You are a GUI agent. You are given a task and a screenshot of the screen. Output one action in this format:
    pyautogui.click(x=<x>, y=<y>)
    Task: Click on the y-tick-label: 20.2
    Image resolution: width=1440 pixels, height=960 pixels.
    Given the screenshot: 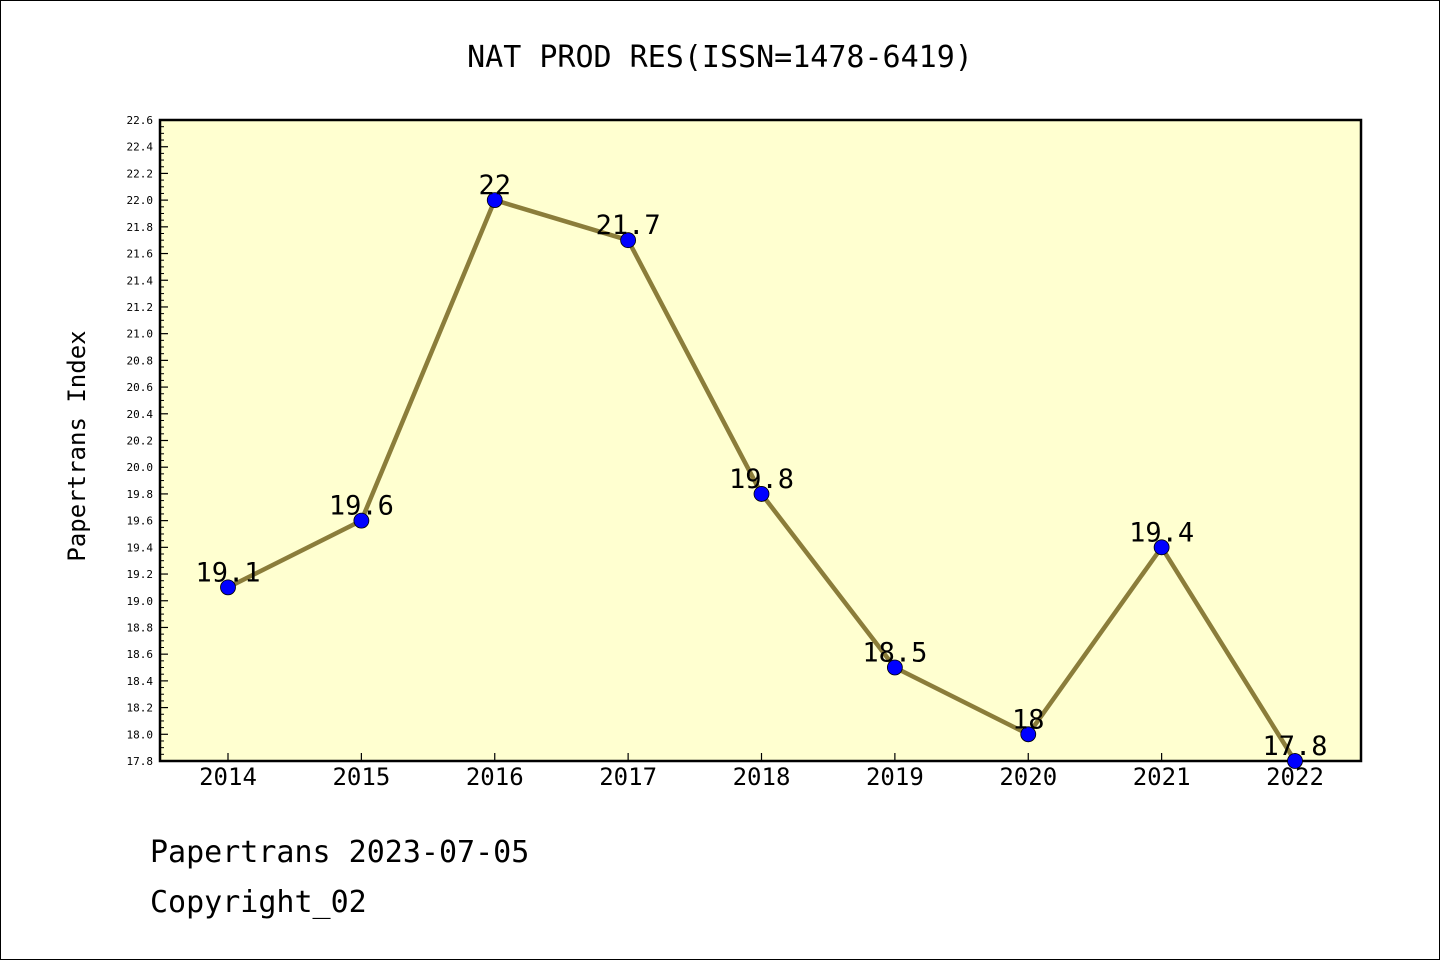 What is the action you would take?
    pyautogui.click(x=140, y=441)
    